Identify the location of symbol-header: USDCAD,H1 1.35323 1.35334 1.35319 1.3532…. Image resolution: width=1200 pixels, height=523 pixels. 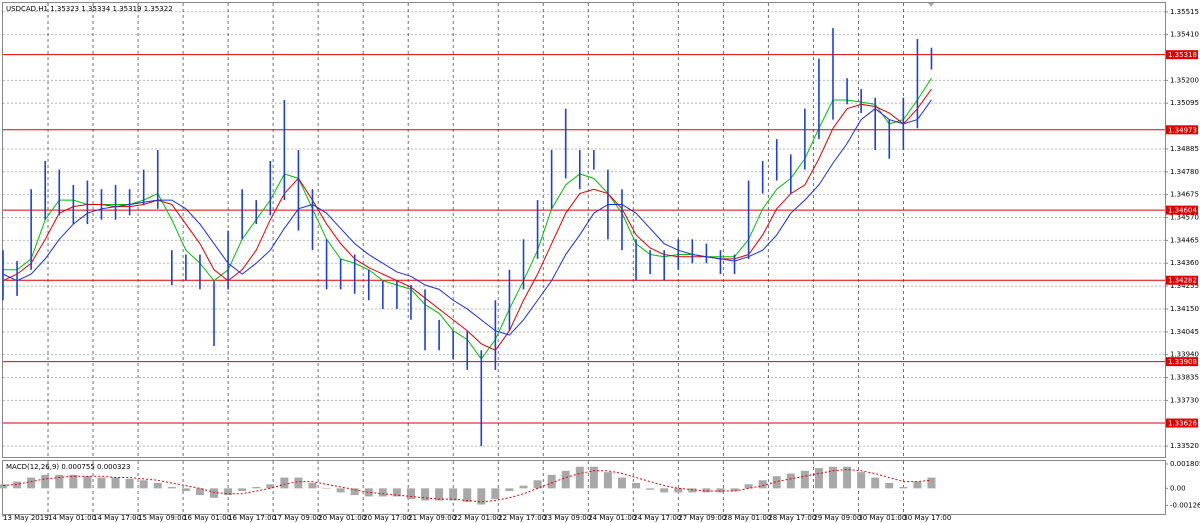
(89, 9).